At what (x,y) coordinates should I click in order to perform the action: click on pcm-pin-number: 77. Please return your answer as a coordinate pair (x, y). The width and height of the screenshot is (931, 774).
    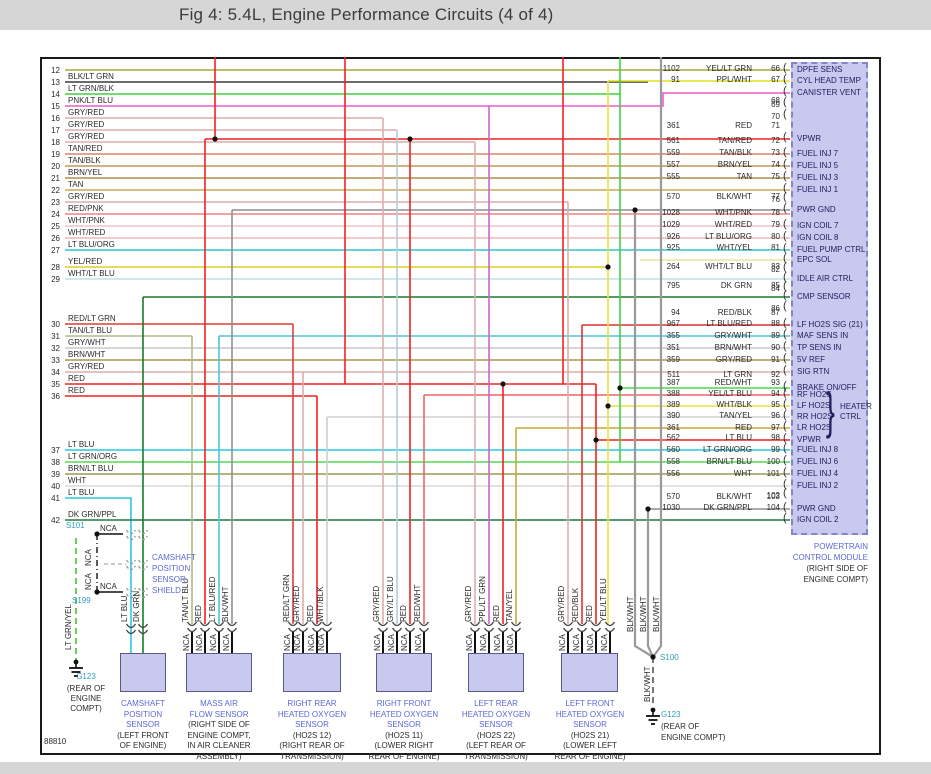
    Looking at the image, I should click on (775, 196).